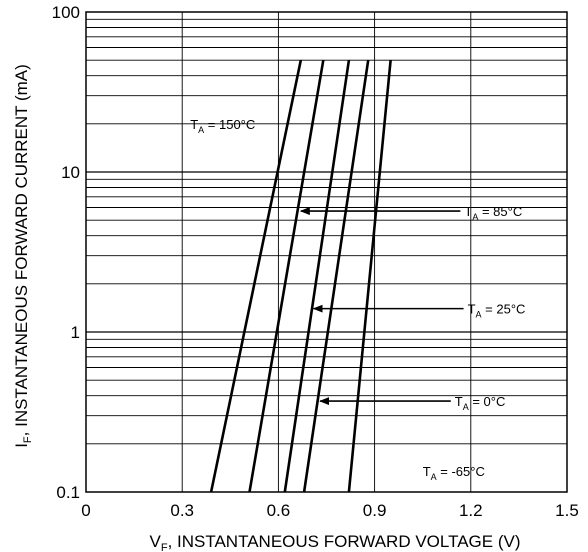 The width and height of the screenshot is (588, 552). I want to click on annotation-label: TA = 150°C, so click(222, 126).